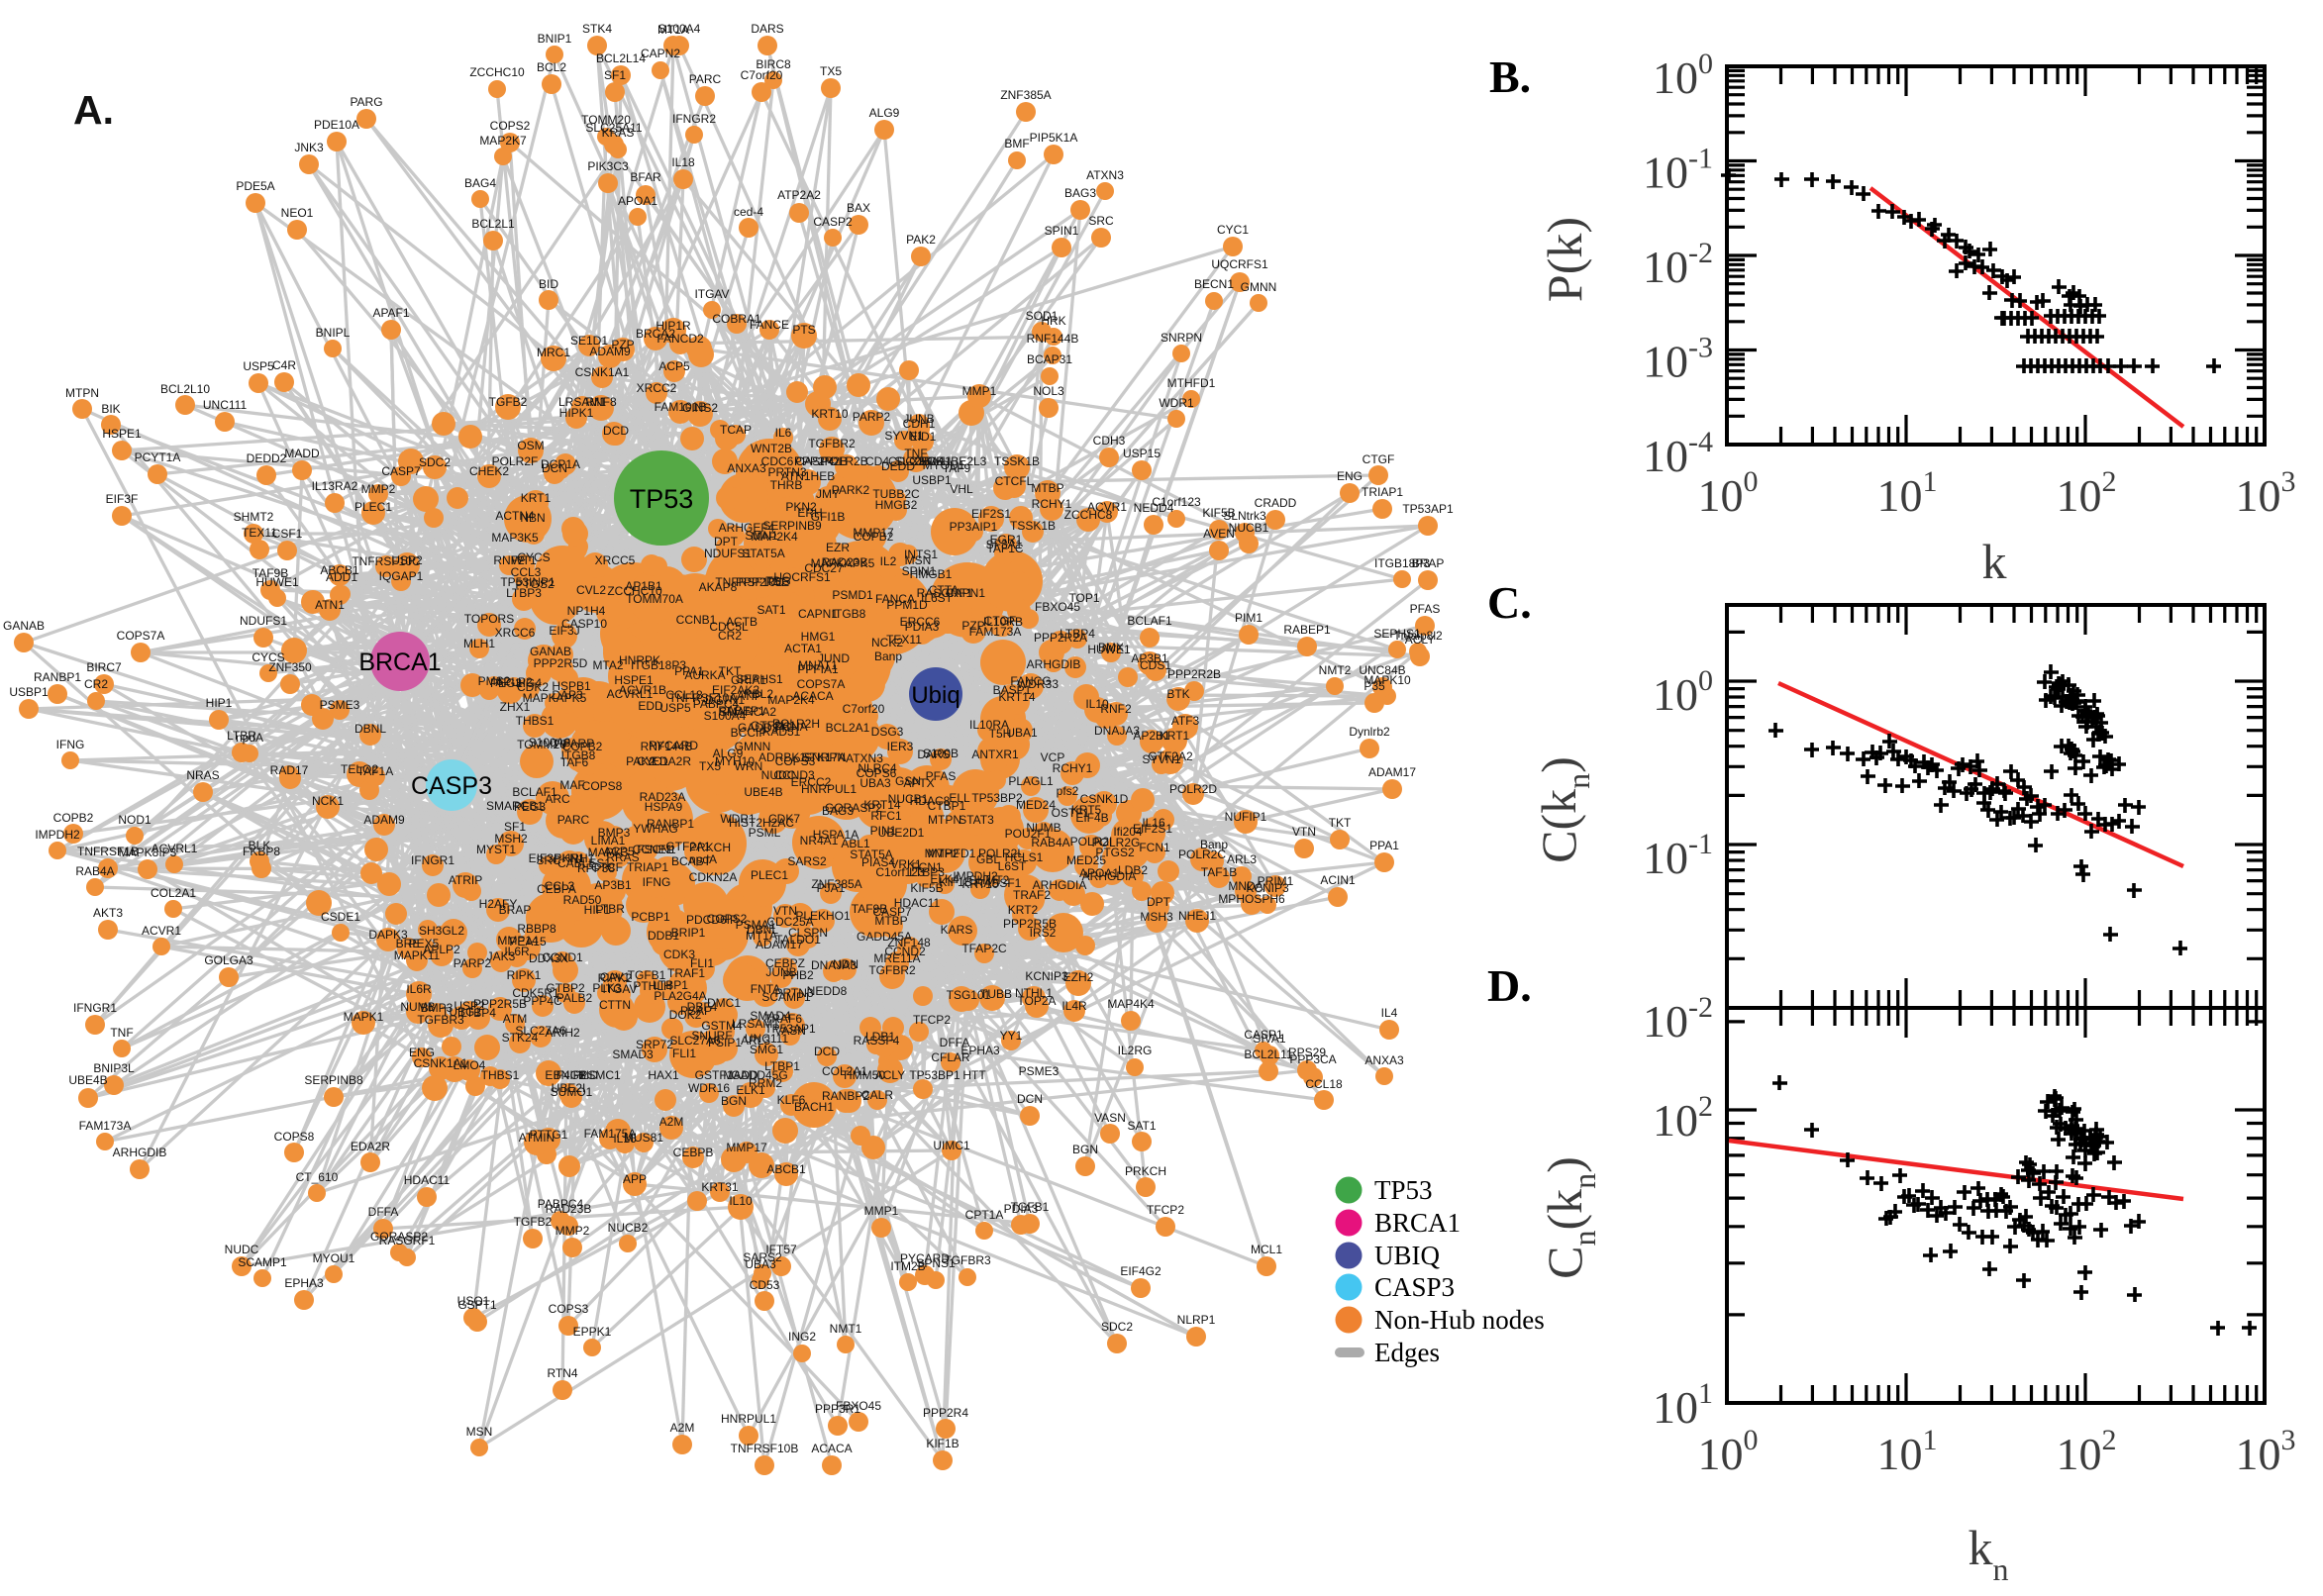  Describe the element at coordinates (709, 1088) in the screenshot. I see `svg-text: WDR16` at that location.